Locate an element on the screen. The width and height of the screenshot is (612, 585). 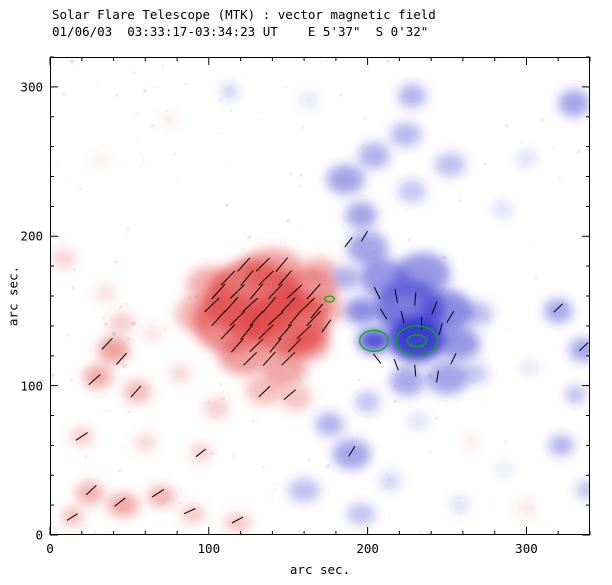
y-axis-label: arc sec. is located at coordinates (13, 296).